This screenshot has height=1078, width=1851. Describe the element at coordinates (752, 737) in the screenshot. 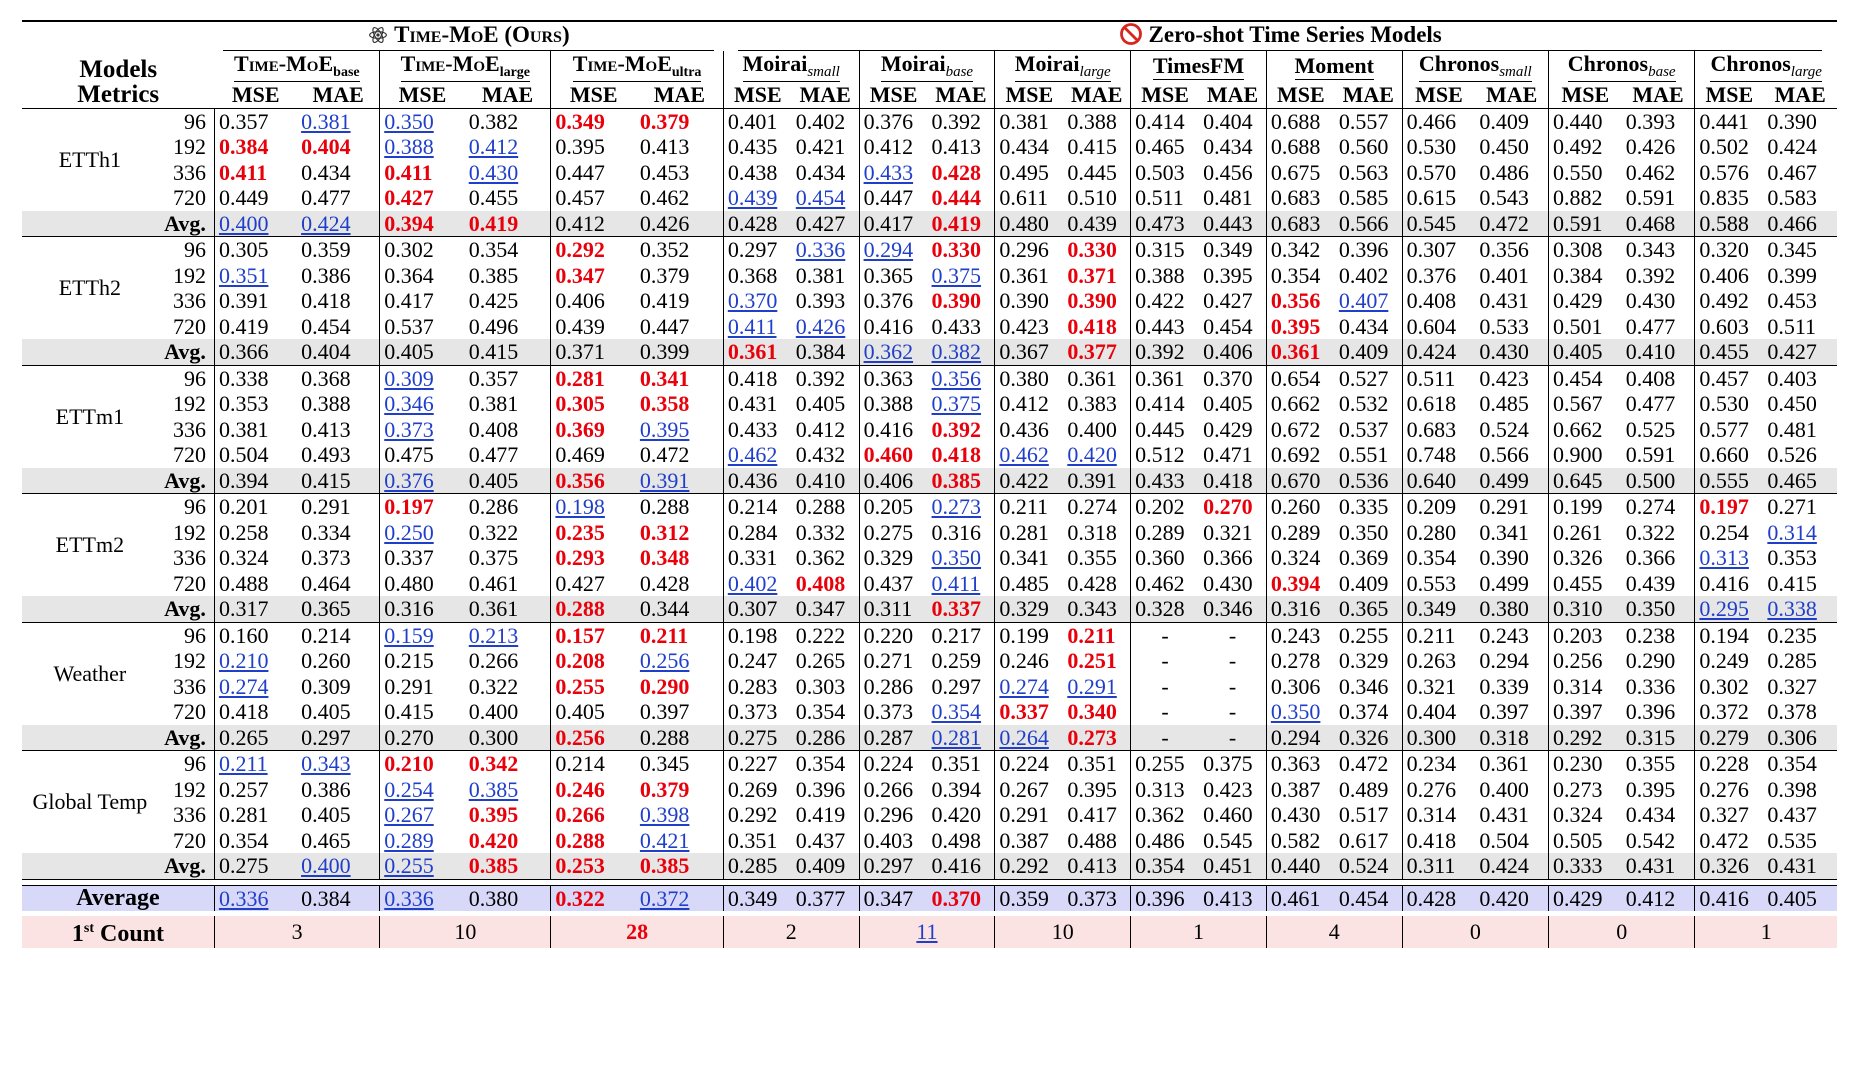

I see `metric-value: 0.275` at that location.